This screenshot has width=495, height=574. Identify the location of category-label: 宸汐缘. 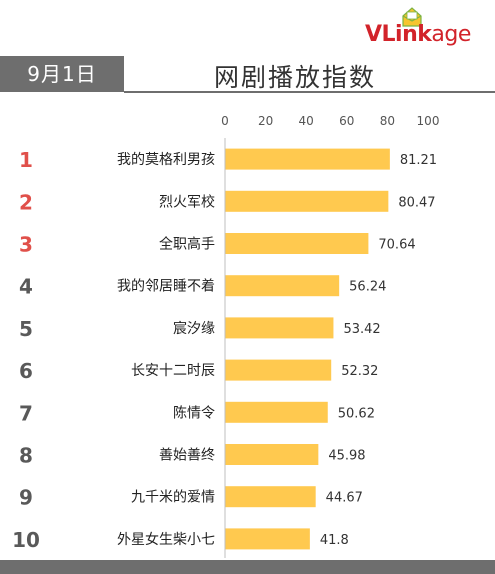
(194, 328).